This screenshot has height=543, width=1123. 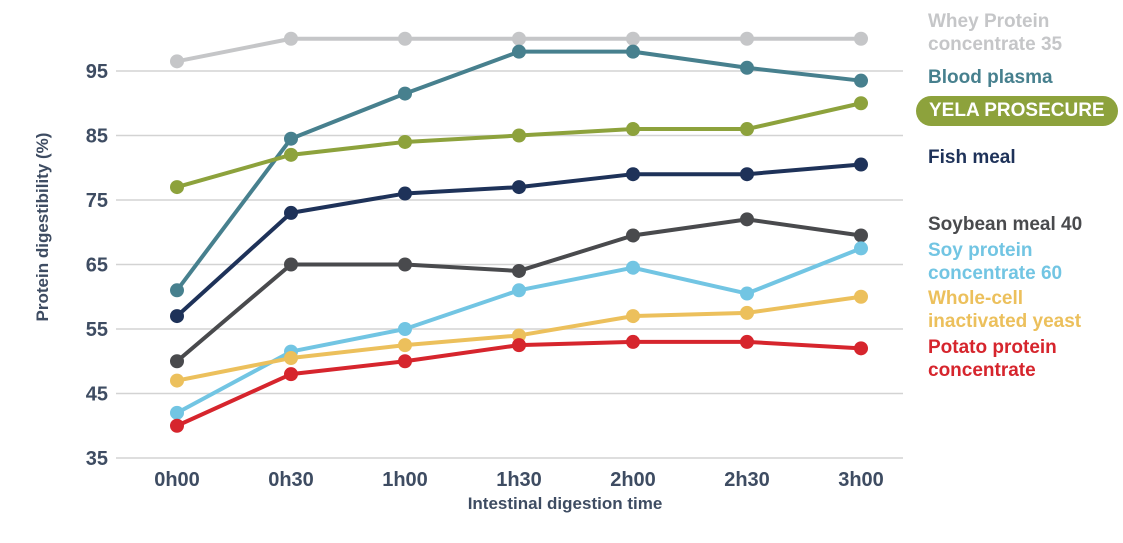 What do you see at coordinates (972, 157) in the screenshot?
I see `legend-label-line: Fish meal` at bounding box center [972, 157].